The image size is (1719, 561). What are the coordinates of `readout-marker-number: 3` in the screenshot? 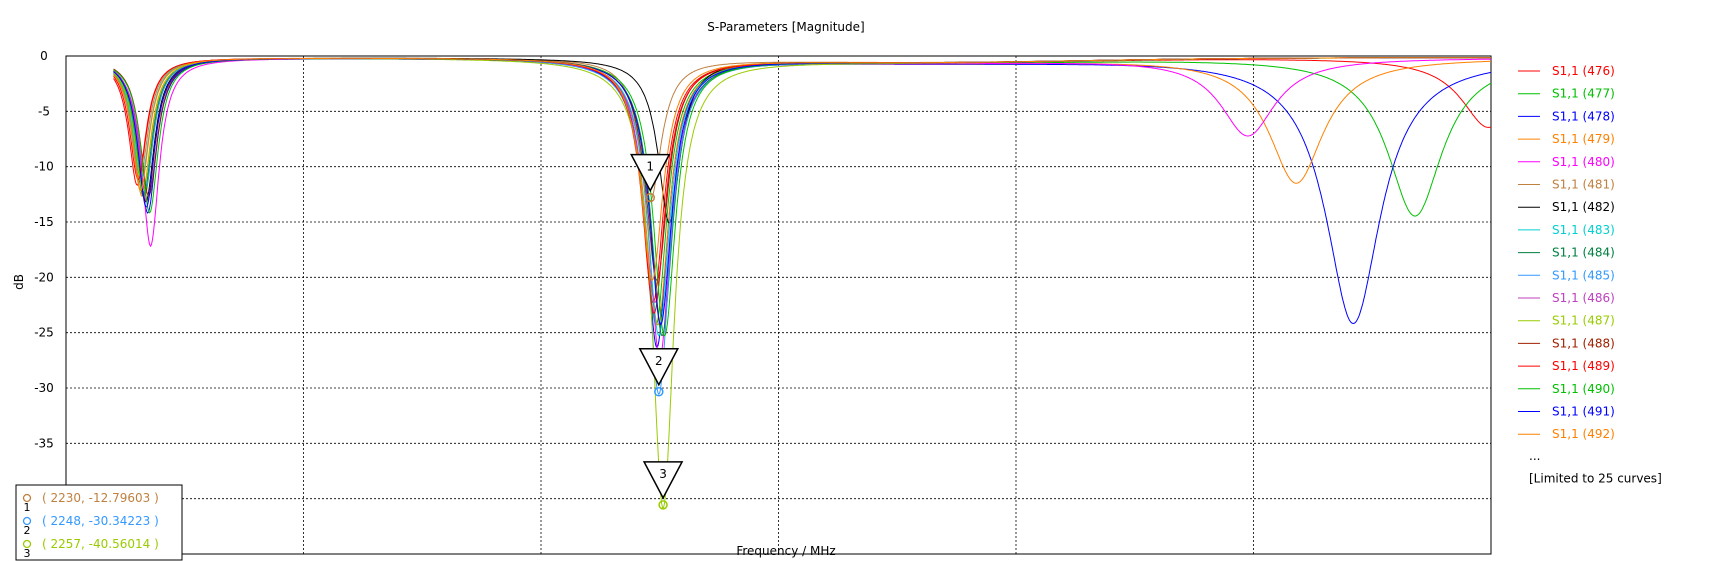 It's located at (27, 553).